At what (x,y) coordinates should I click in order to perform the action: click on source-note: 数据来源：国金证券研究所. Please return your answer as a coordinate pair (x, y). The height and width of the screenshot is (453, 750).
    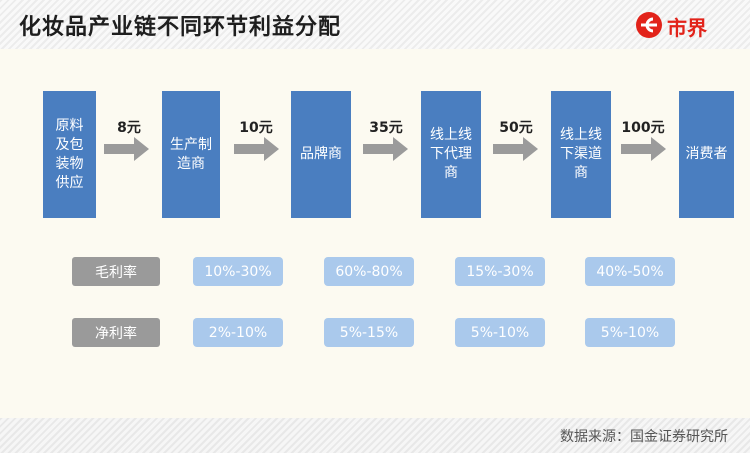
    Looking at the image, I should click on (644, 437).